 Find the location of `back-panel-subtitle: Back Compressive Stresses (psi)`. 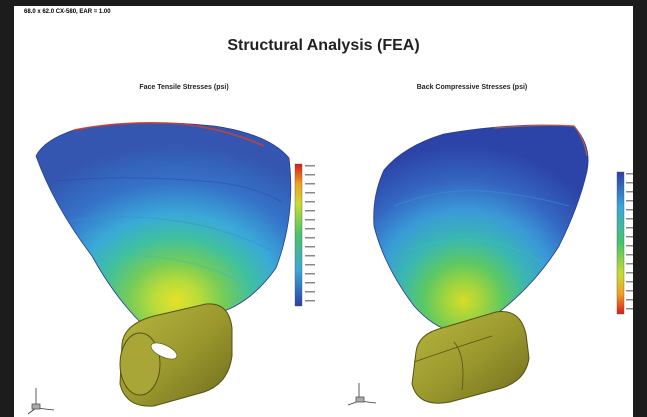

back-panel-subtitle: Back Compressive Stresses (psi) is located at coordinates (472, 87).